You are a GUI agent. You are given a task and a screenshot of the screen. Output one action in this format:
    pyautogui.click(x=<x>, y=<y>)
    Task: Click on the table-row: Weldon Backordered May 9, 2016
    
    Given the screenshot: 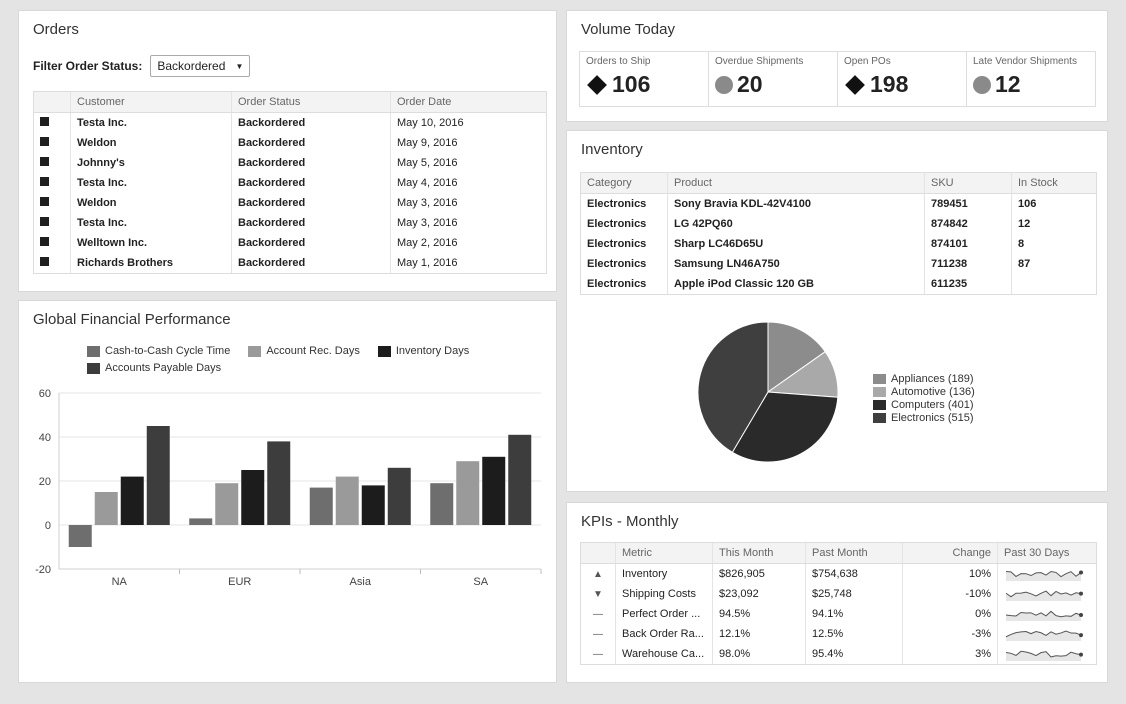 What is the action you would take?
    pyautogui.click(x=290, y=143)
    